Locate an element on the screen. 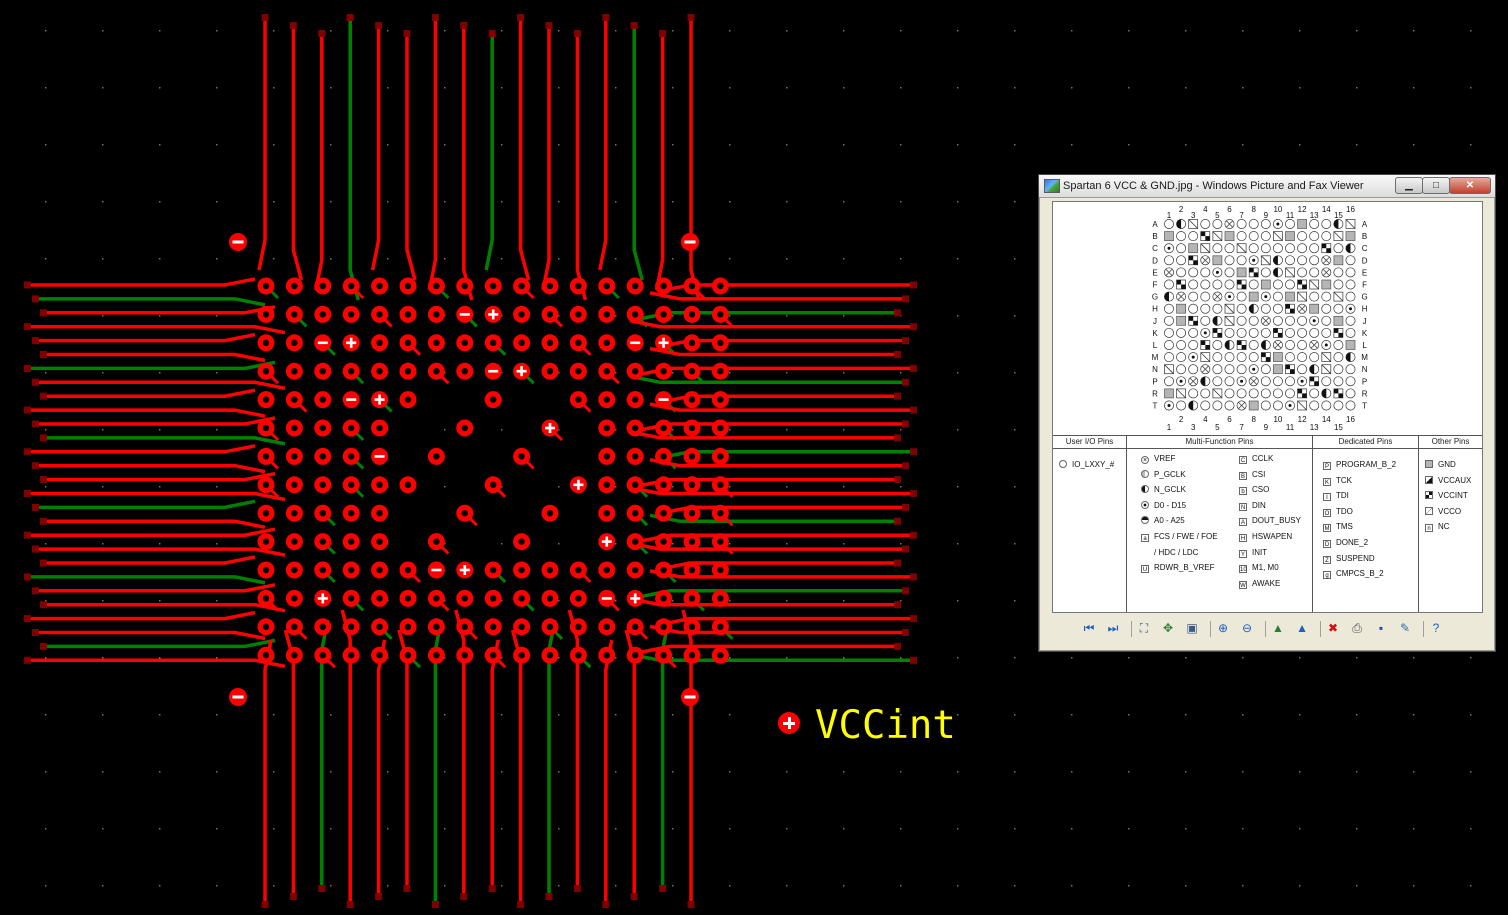  next-image-icon: ⏭ is located at coordinates (1113, 628).